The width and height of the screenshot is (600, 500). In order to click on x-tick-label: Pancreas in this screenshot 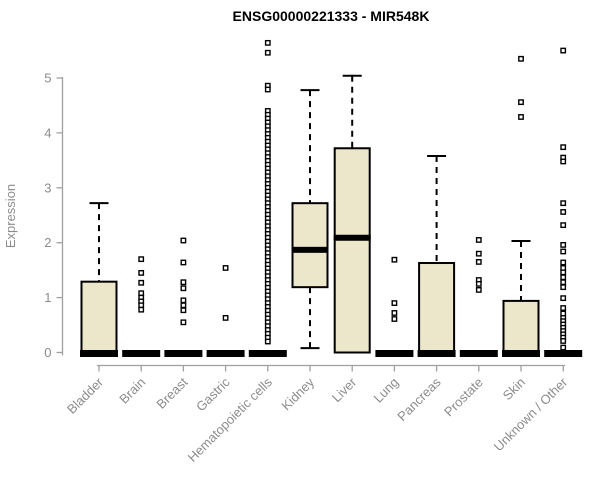, I will do `click(419, 399)`.